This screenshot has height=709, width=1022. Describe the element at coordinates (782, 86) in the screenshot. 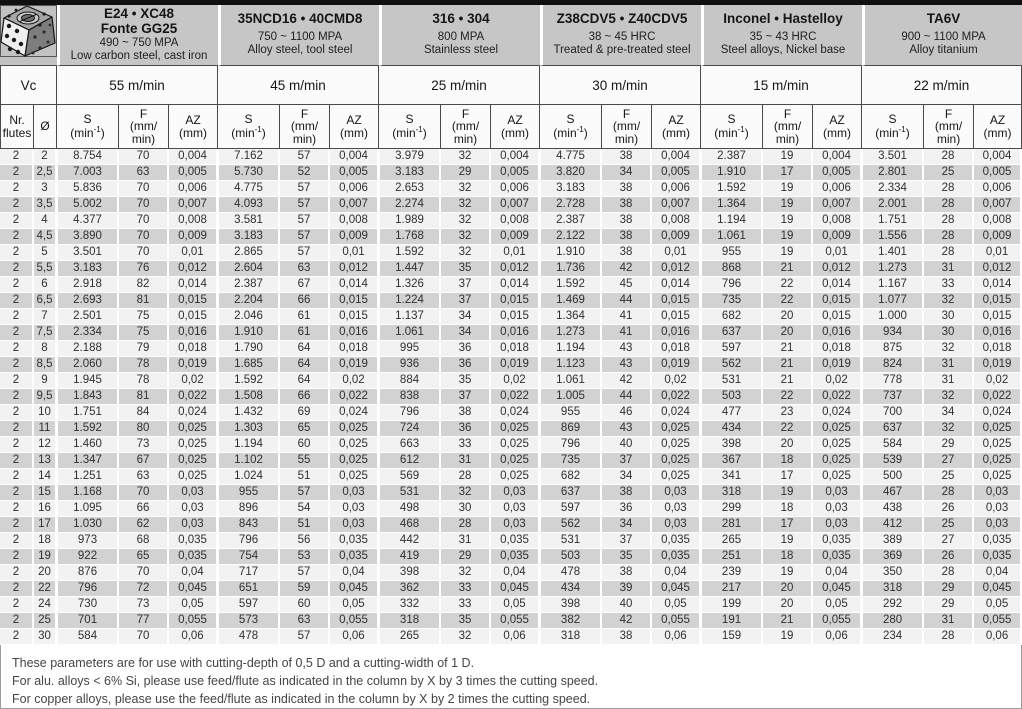

I see `vc-value: 15 m/min` at that location.